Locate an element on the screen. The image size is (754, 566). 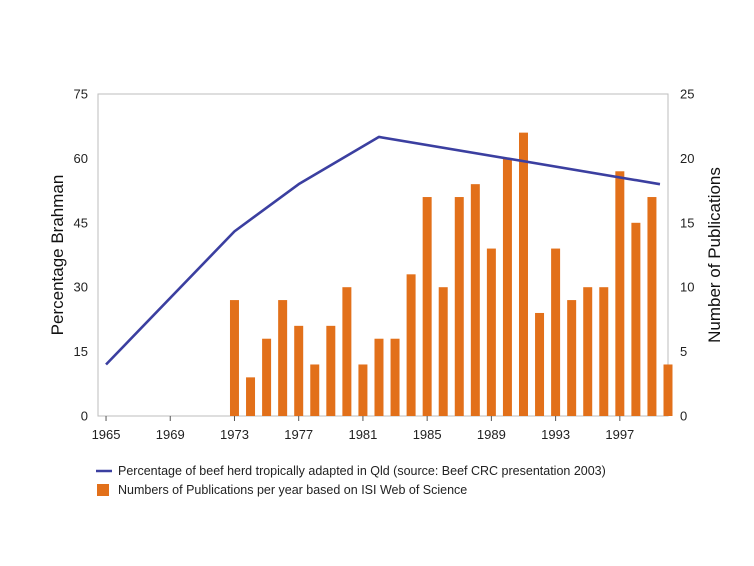
bar-1986 is located at coordinates (443, 351).